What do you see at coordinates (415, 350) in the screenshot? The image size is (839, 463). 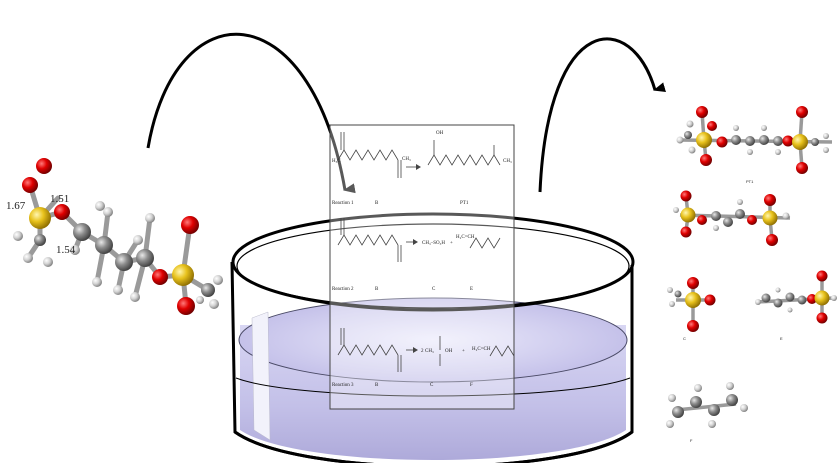 I see `reaction-3-arrowhead` at bounding box center [415, 350].